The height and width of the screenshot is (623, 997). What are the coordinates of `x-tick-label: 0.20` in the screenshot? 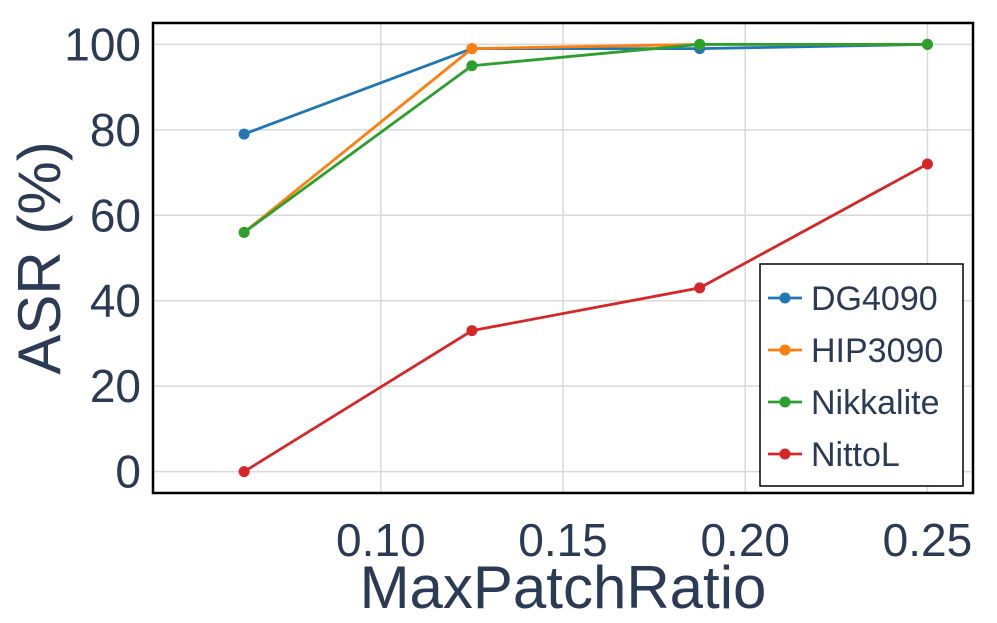 It's located at (745, 540).